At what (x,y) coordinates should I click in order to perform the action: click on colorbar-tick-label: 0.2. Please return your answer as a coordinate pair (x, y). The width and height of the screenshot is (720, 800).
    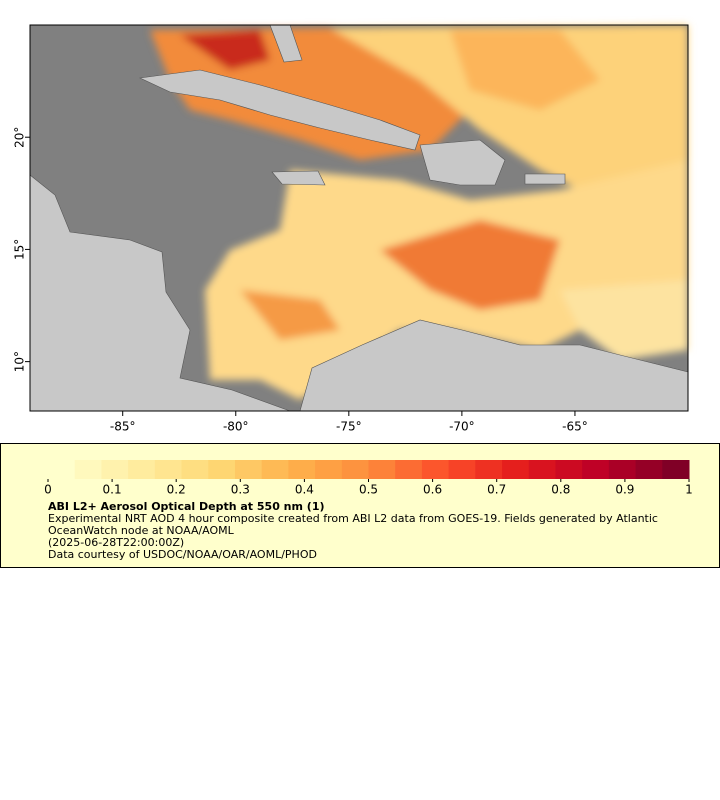
    Looking at the image, I should click on (176, 490).